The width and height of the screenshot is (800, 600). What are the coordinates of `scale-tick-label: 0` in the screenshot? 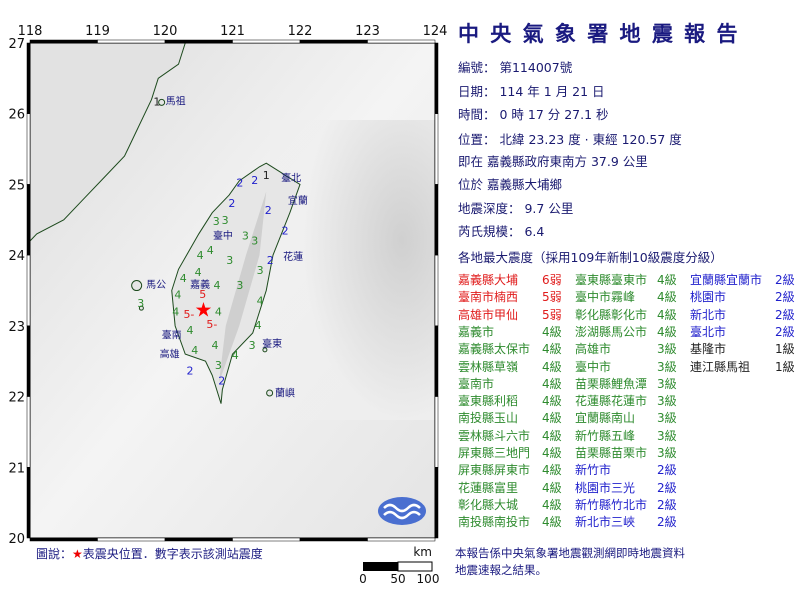 It's located at (363, 579).